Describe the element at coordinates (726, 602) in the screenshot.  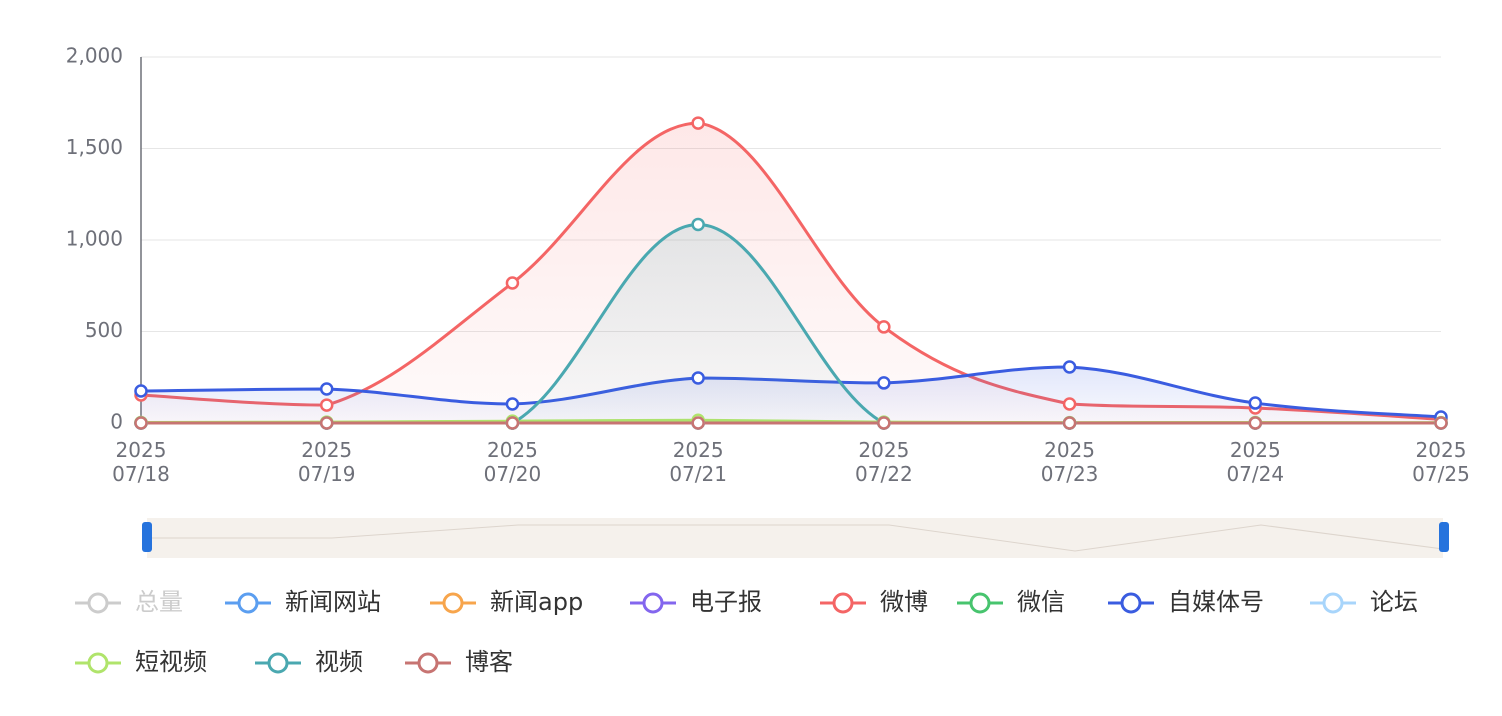
I see `legend-label: 电子报` at that location.